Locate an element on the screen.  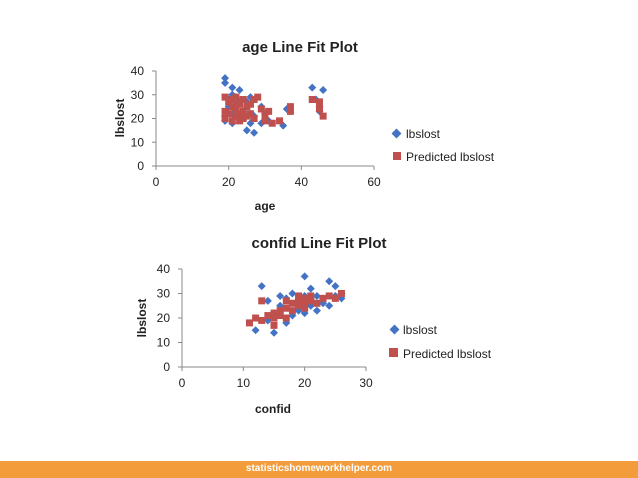
x-axis-title: age is located at coordinates (265, 206).